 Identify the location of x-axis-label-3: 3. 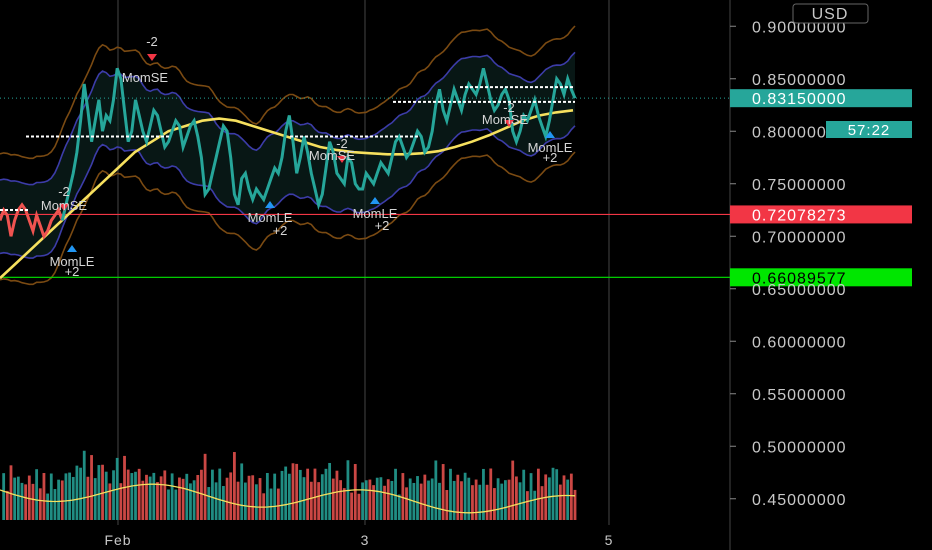
(365, 540).